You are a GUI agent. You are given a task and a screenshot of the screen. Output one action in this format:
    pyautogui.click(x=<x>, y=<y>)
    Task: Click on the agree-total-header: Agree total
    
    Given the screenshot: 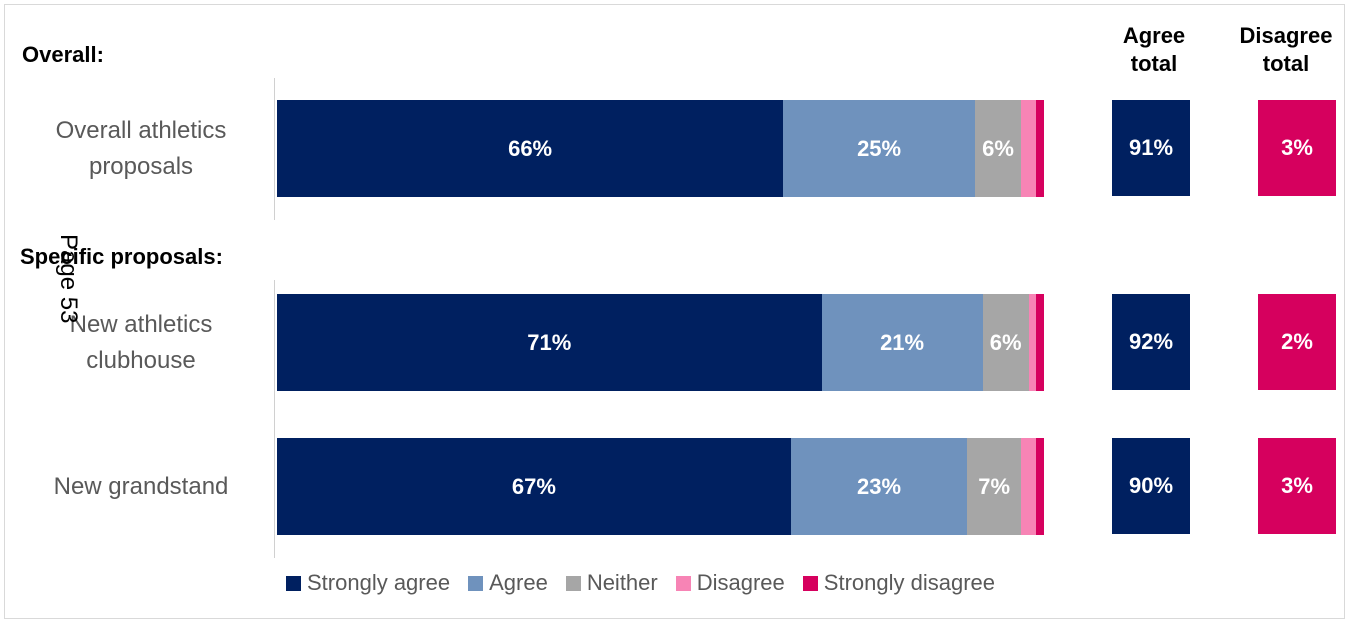 What is the action you would take?
    pyautogui.click(x=1154, y=49)
    